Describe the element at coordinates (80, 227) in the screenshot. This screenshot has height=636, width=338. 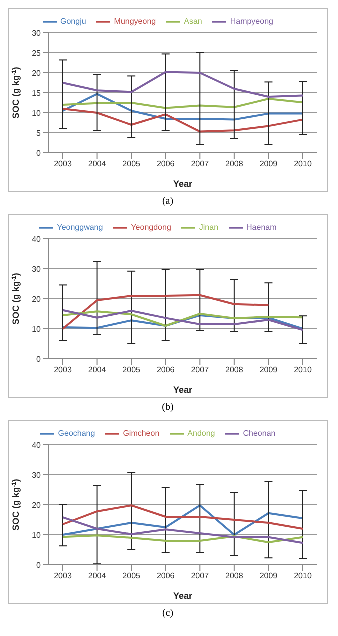
I see `legend-label: Yeonggwang` at that location.